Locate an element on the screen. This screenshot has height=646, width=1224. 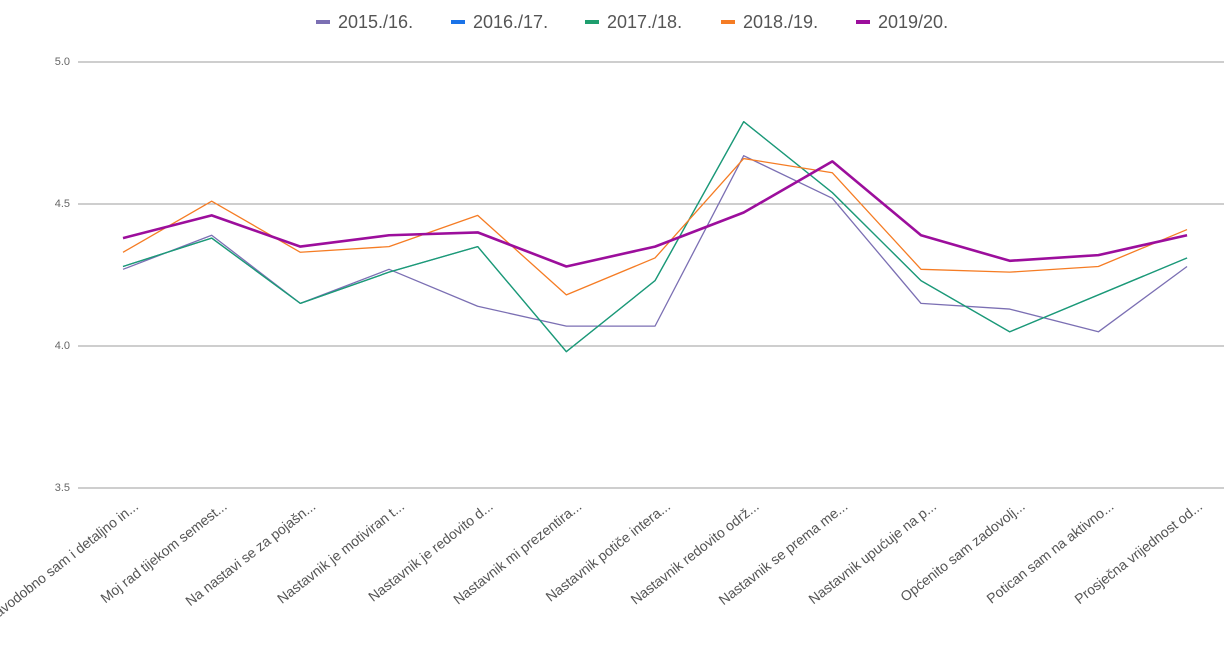
y-tick-label: 5.0 is located at coordinates (62, 62).